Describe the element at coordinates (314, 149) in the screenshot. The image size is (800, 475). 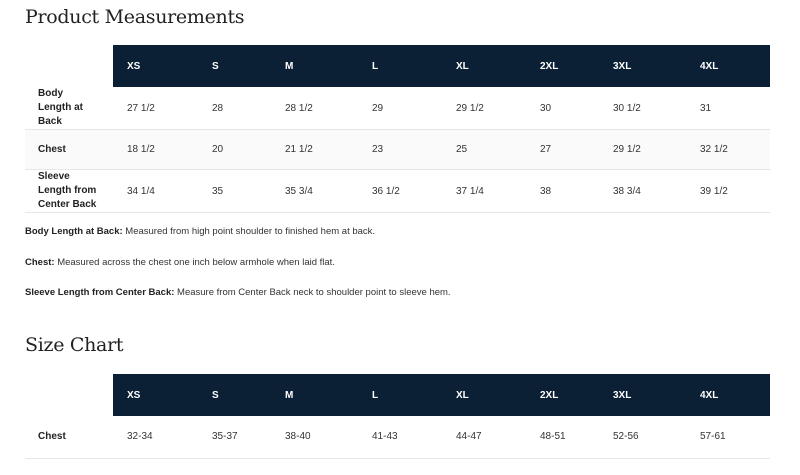
I see `table-cell: 21 1/2` at that location.